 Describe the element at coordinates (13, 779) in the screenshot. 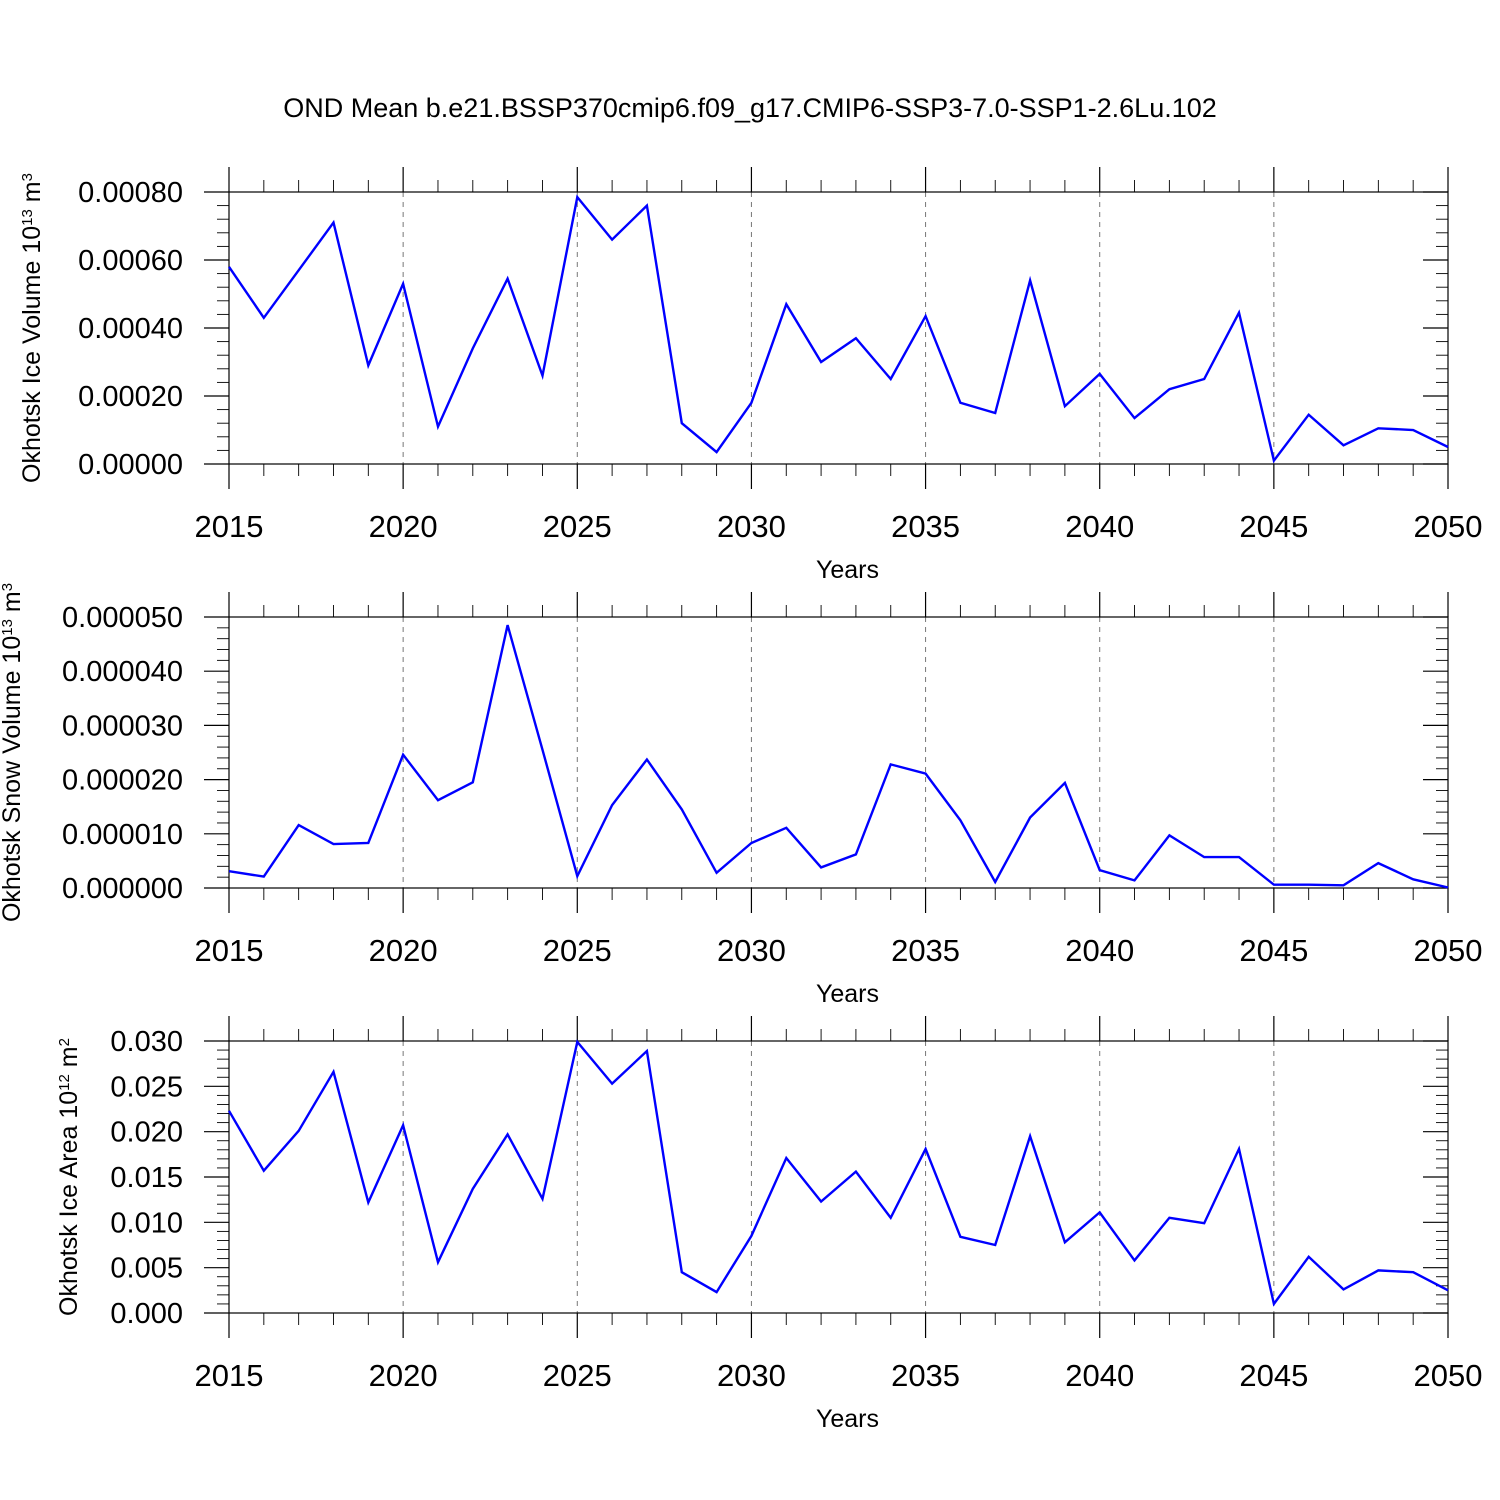

I see `y-label-text: Okhotsk Snow Volume 10` at that location.